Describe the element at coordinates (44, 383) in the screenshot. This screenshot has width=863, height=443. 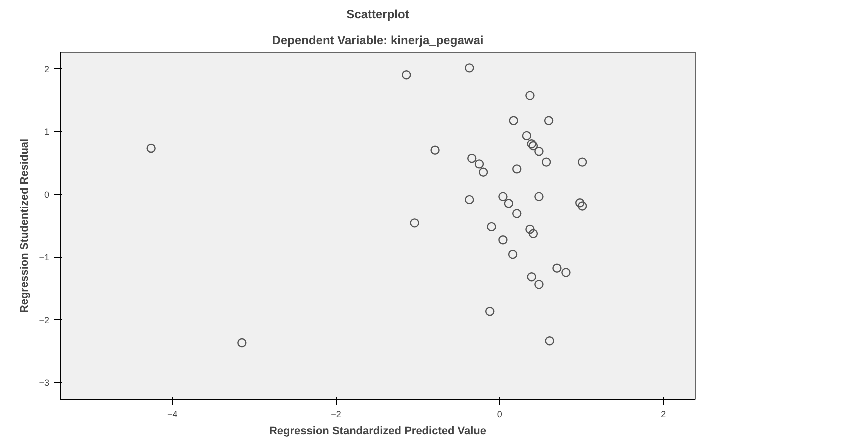
I see `y-tick-label: −3` at that location.